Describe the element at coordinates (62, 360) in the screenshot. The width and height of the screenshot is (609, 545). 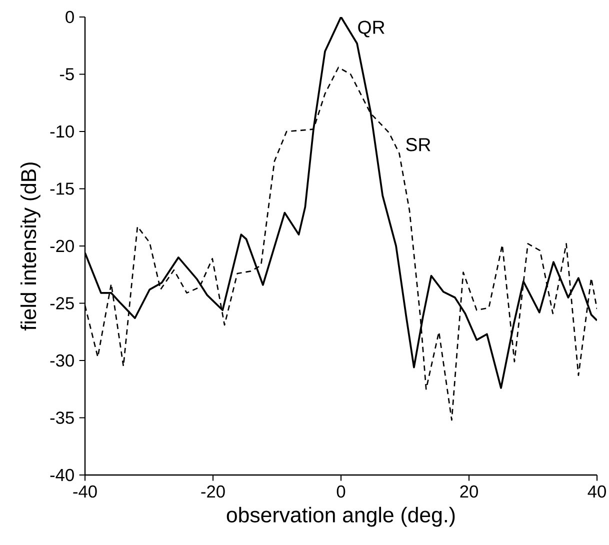
I see `y-tick-label: -30` at that location.